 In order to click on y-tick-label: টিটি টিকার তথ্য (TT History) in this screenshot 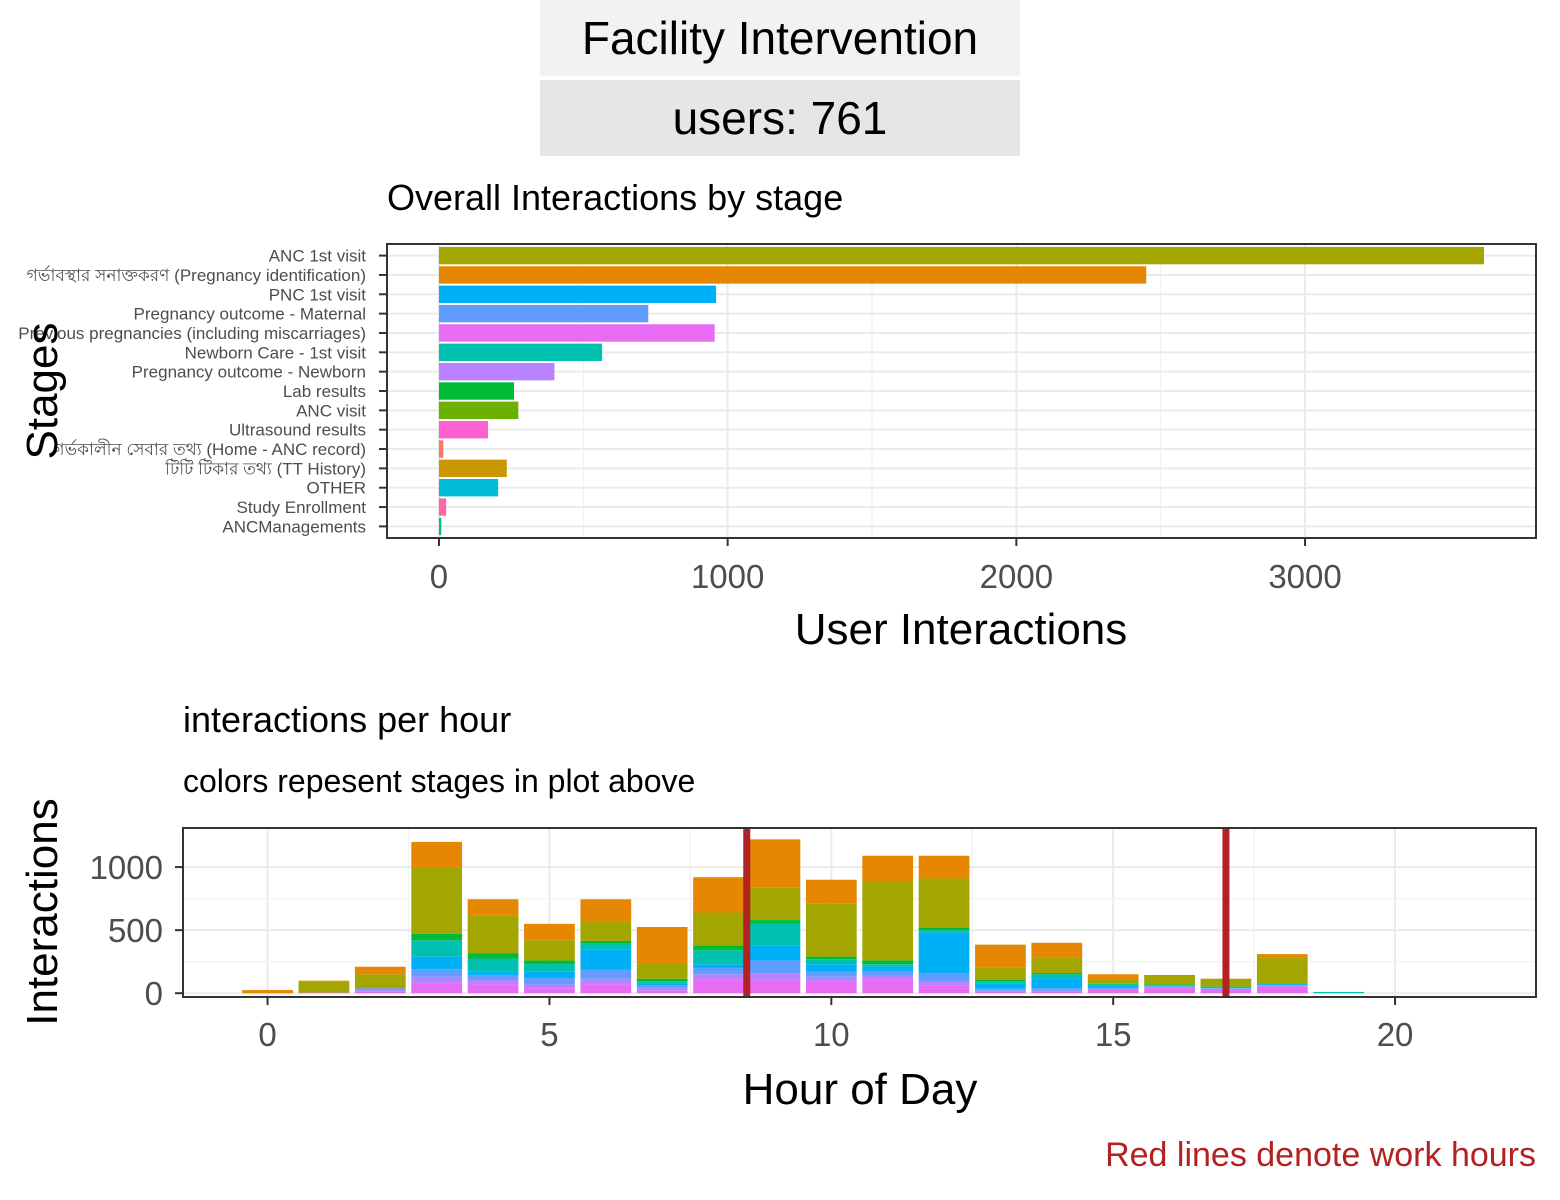, I will do `click(265, 468)`.